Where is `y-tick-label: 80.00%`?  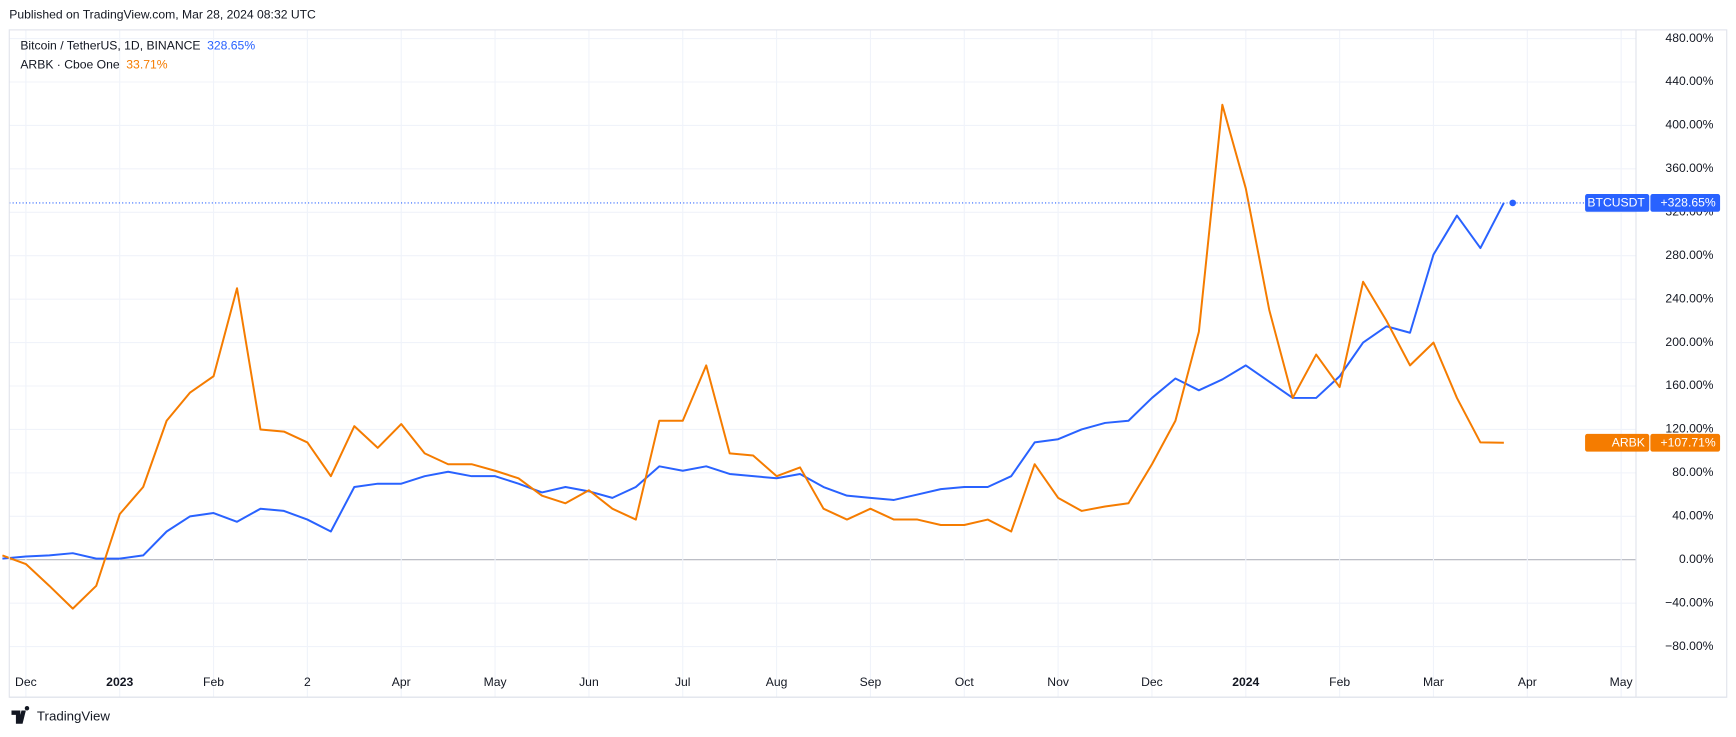
y-tick-label: 80.00% is located at coordinates (1692, 472).